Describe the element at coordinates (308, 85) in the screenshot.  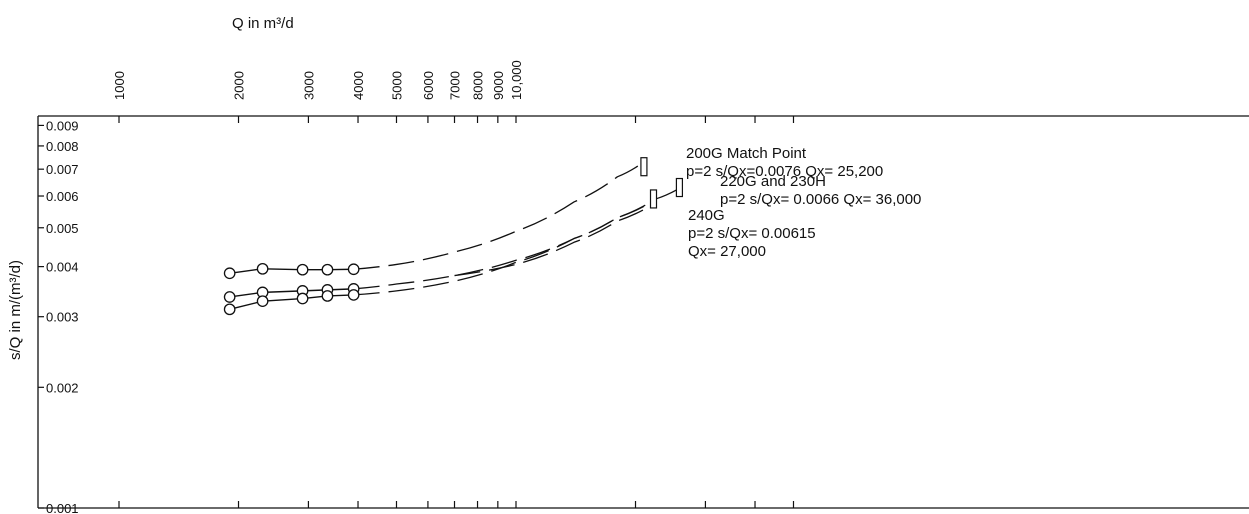
I see `x-tick-label: 3000` at that location.